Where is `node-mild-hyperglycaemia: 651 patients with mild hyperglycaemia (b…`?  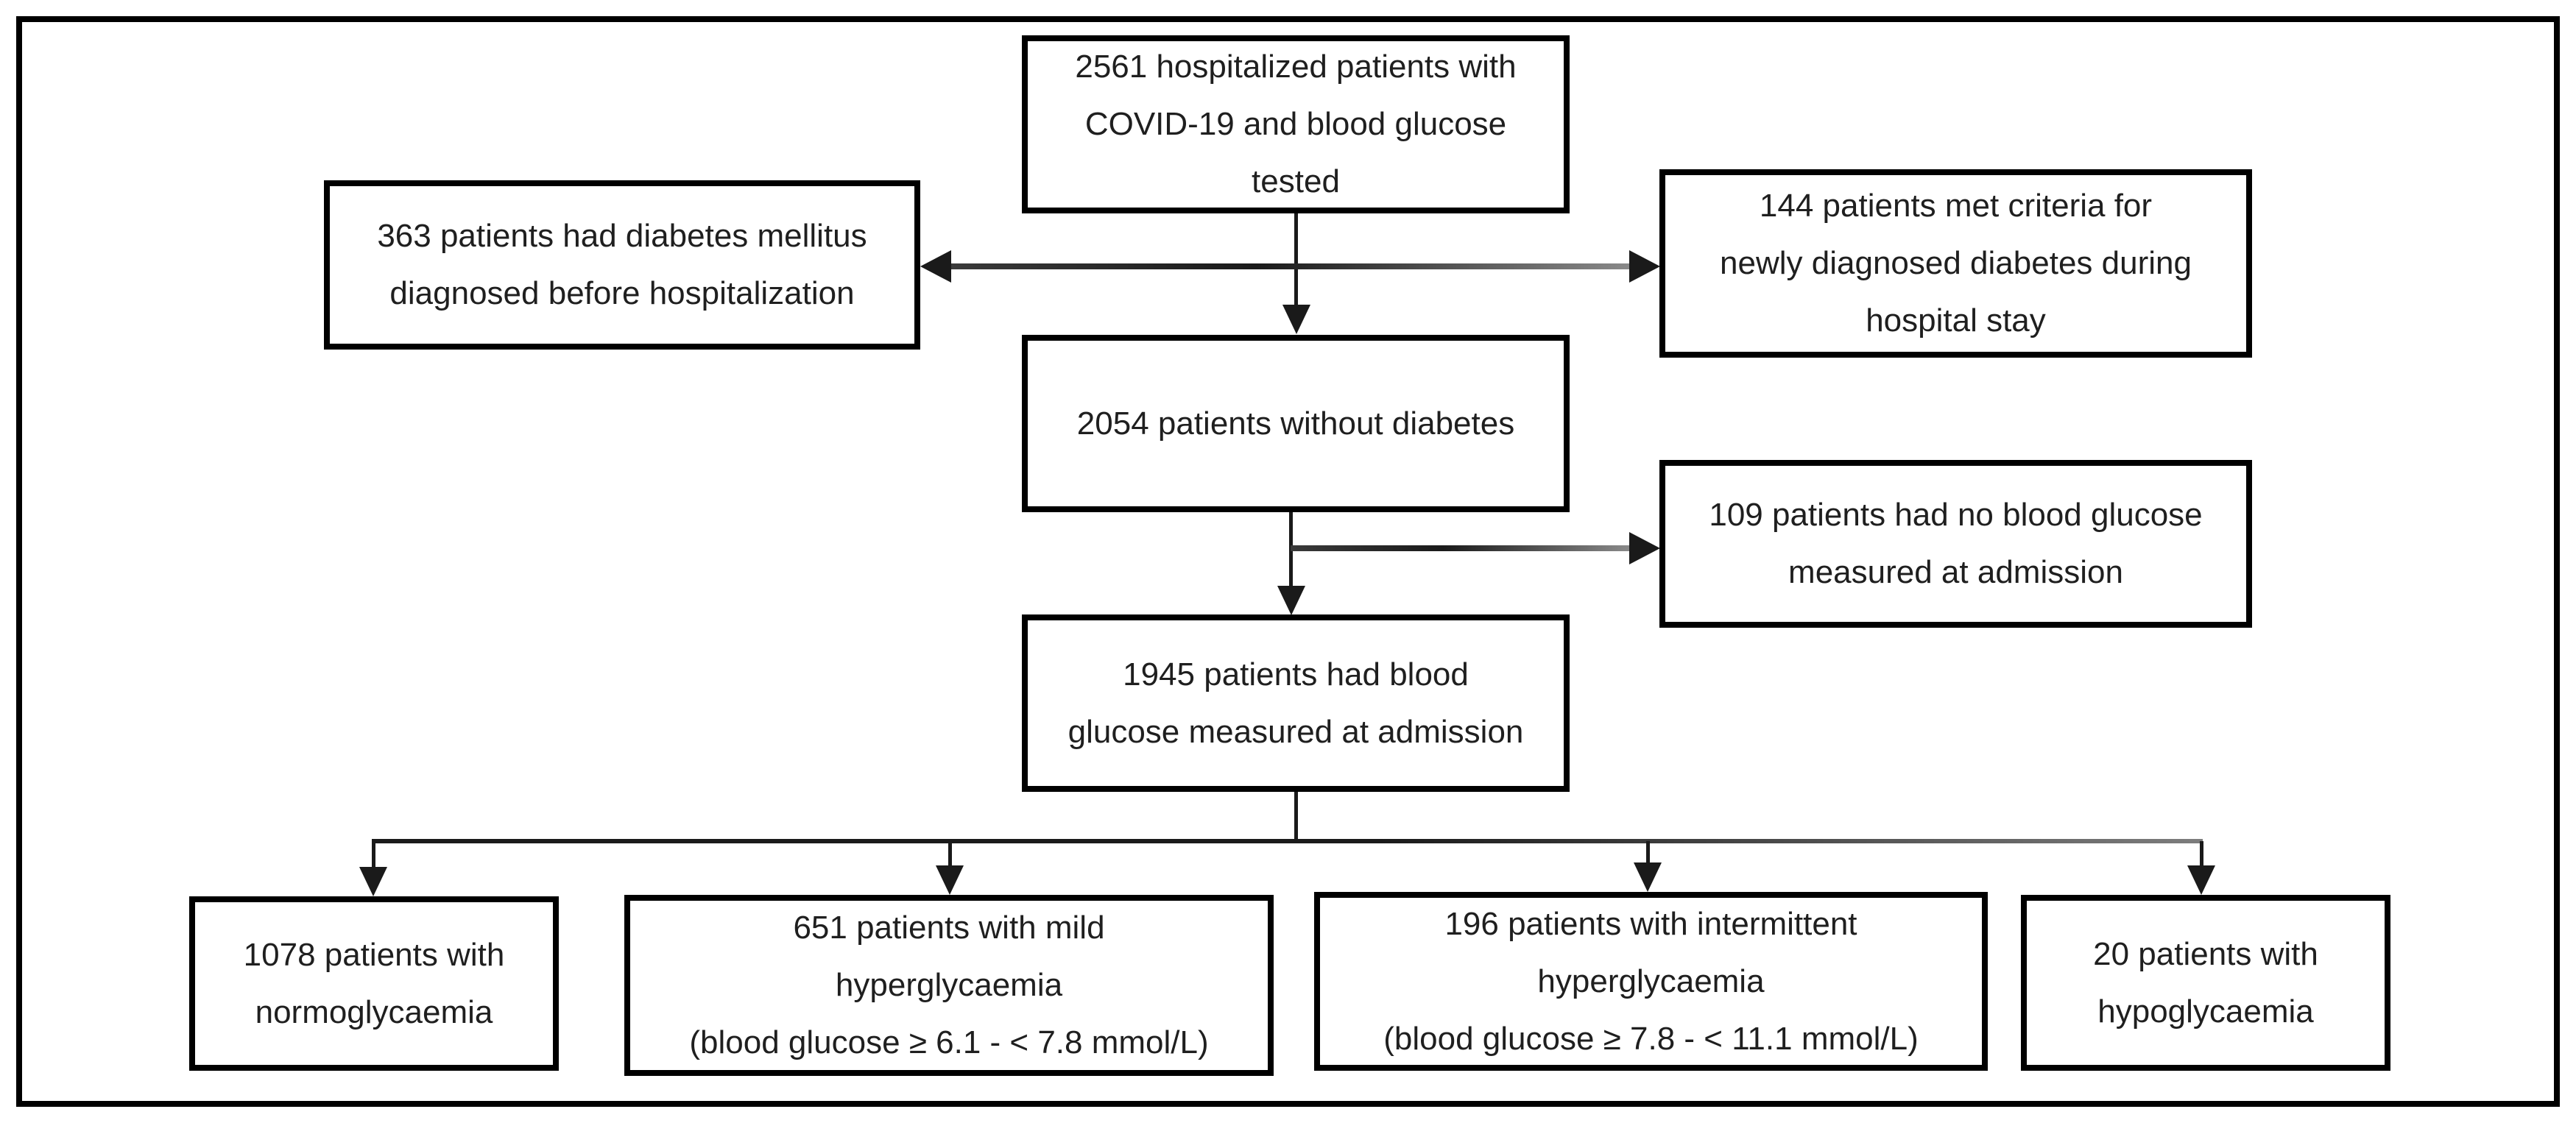
node-mild-hyperglycaemia: 651 patients with mild hyperglycaemia (b… is located at coordinates (949, 985).